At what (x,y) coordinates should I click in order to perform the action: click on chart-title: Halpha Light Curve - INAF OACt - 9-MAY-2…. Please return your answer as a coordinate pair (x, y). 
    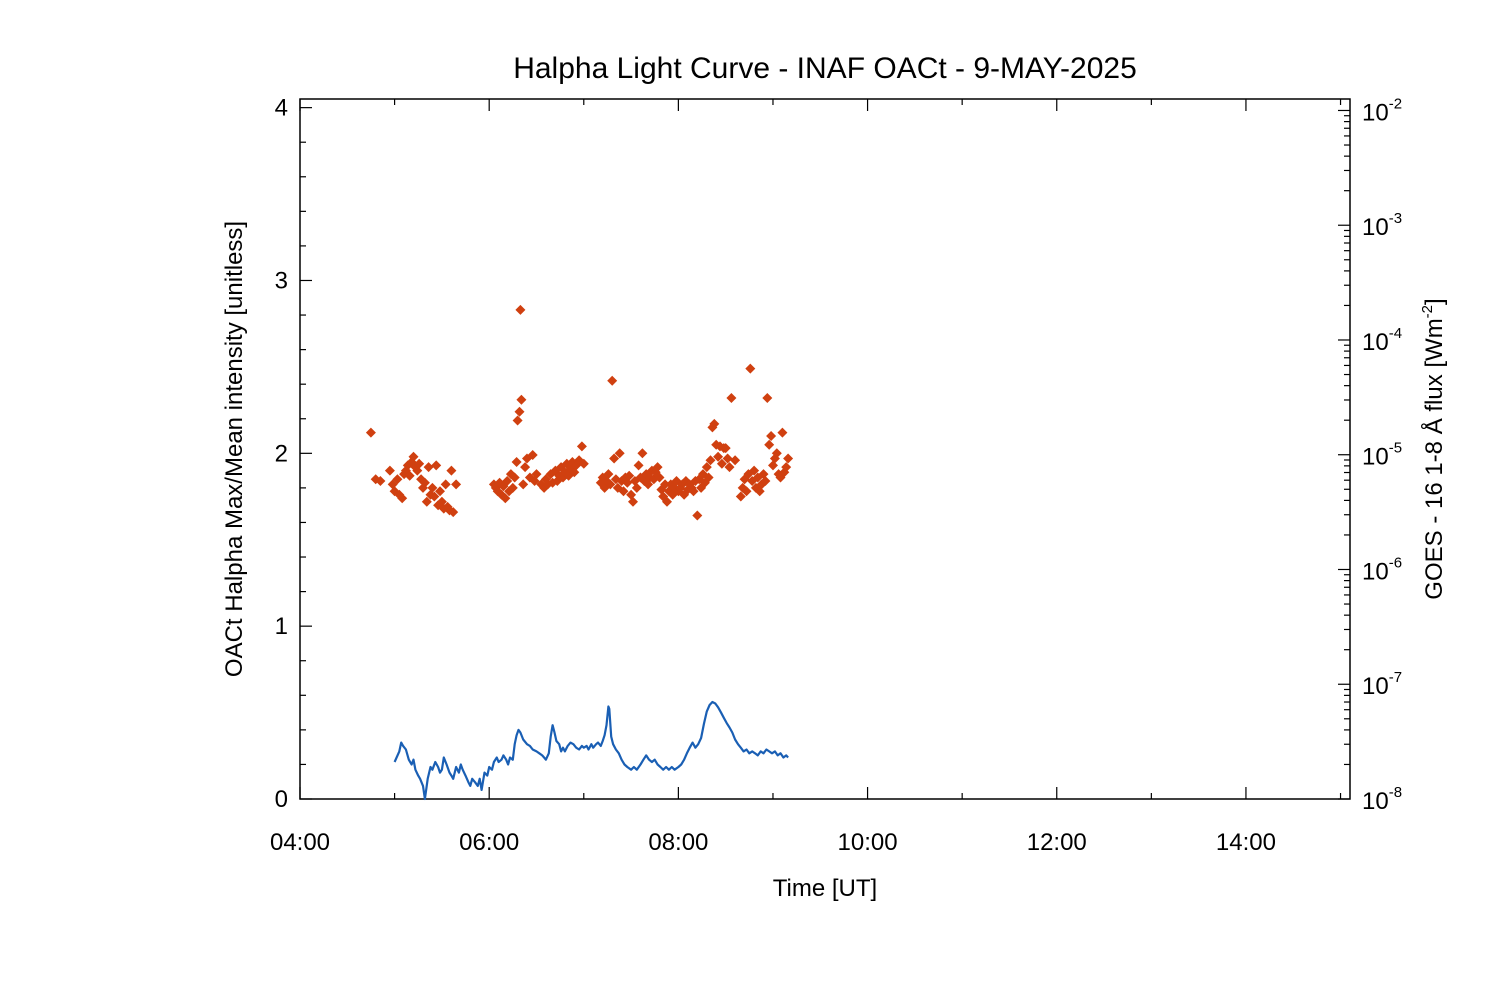
    Looking at the image, I should click on (825, 68).